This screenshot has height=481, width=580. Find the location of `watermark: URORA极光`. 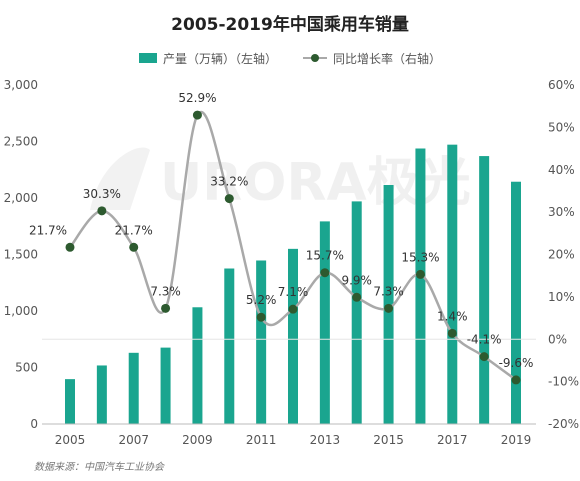

watermark: URORA极光 is located at coordinates (280, 180).